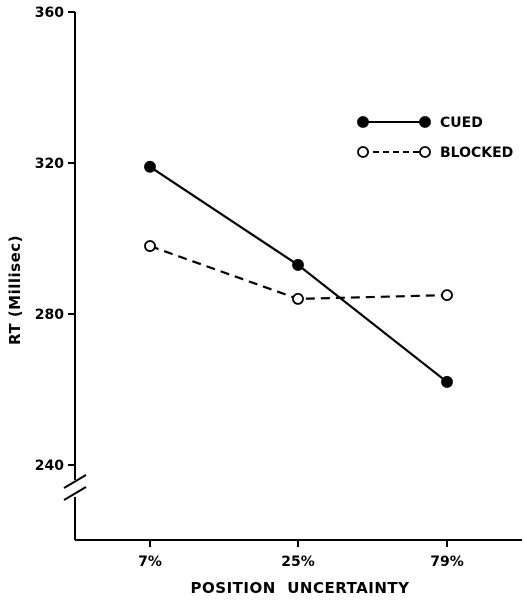 The width and height of the screenshot is (524, 600). I want to click on x-tick-label: 25%, so click(298, 562).